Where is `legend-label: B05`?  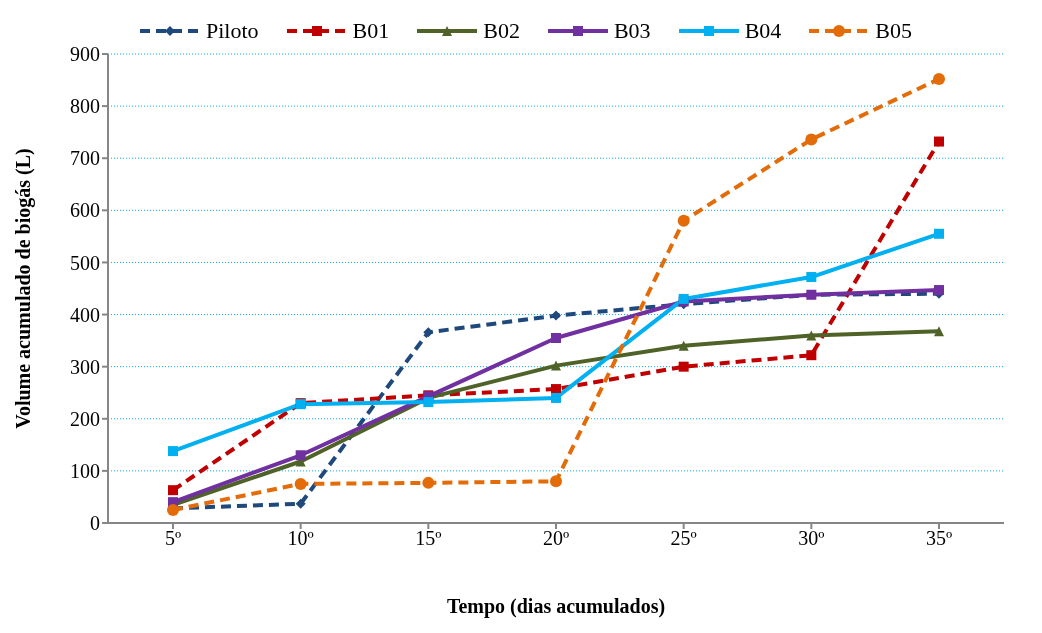
legend-label: B05 is located at coordinates (893, 31).